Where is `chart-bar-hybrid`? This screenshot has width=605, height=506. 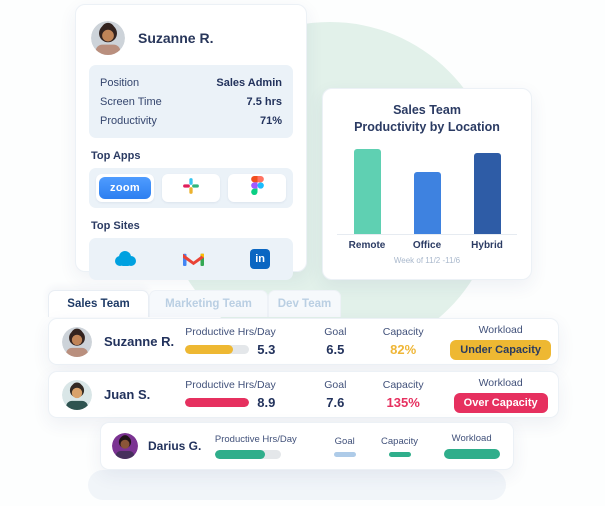 chart-bar-hybrid is located at coordinates (487, 193).